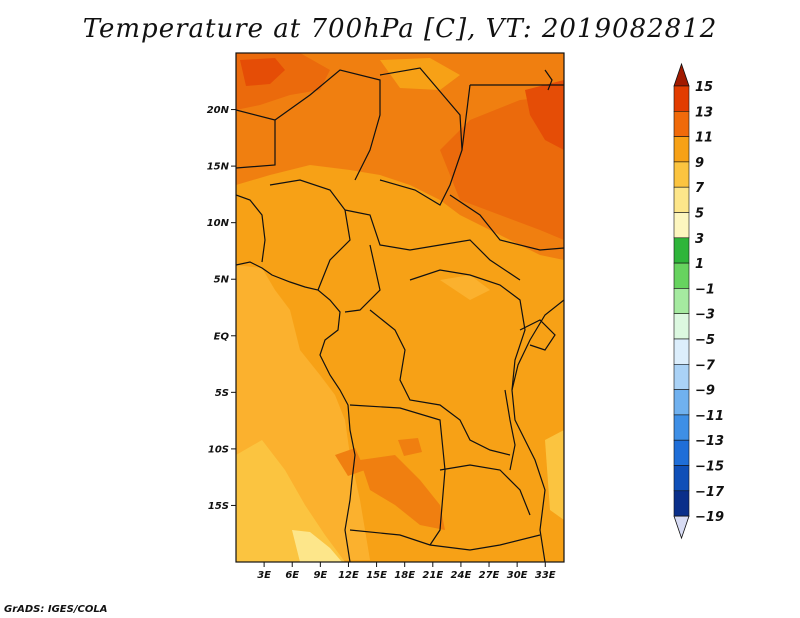 Image resolution: width=800 pixels, height=618 pixels. What do you see at coordinates (290, 501) in the screenshot?
I see `field-cooler-southwest` at bounding box center [290, 501].